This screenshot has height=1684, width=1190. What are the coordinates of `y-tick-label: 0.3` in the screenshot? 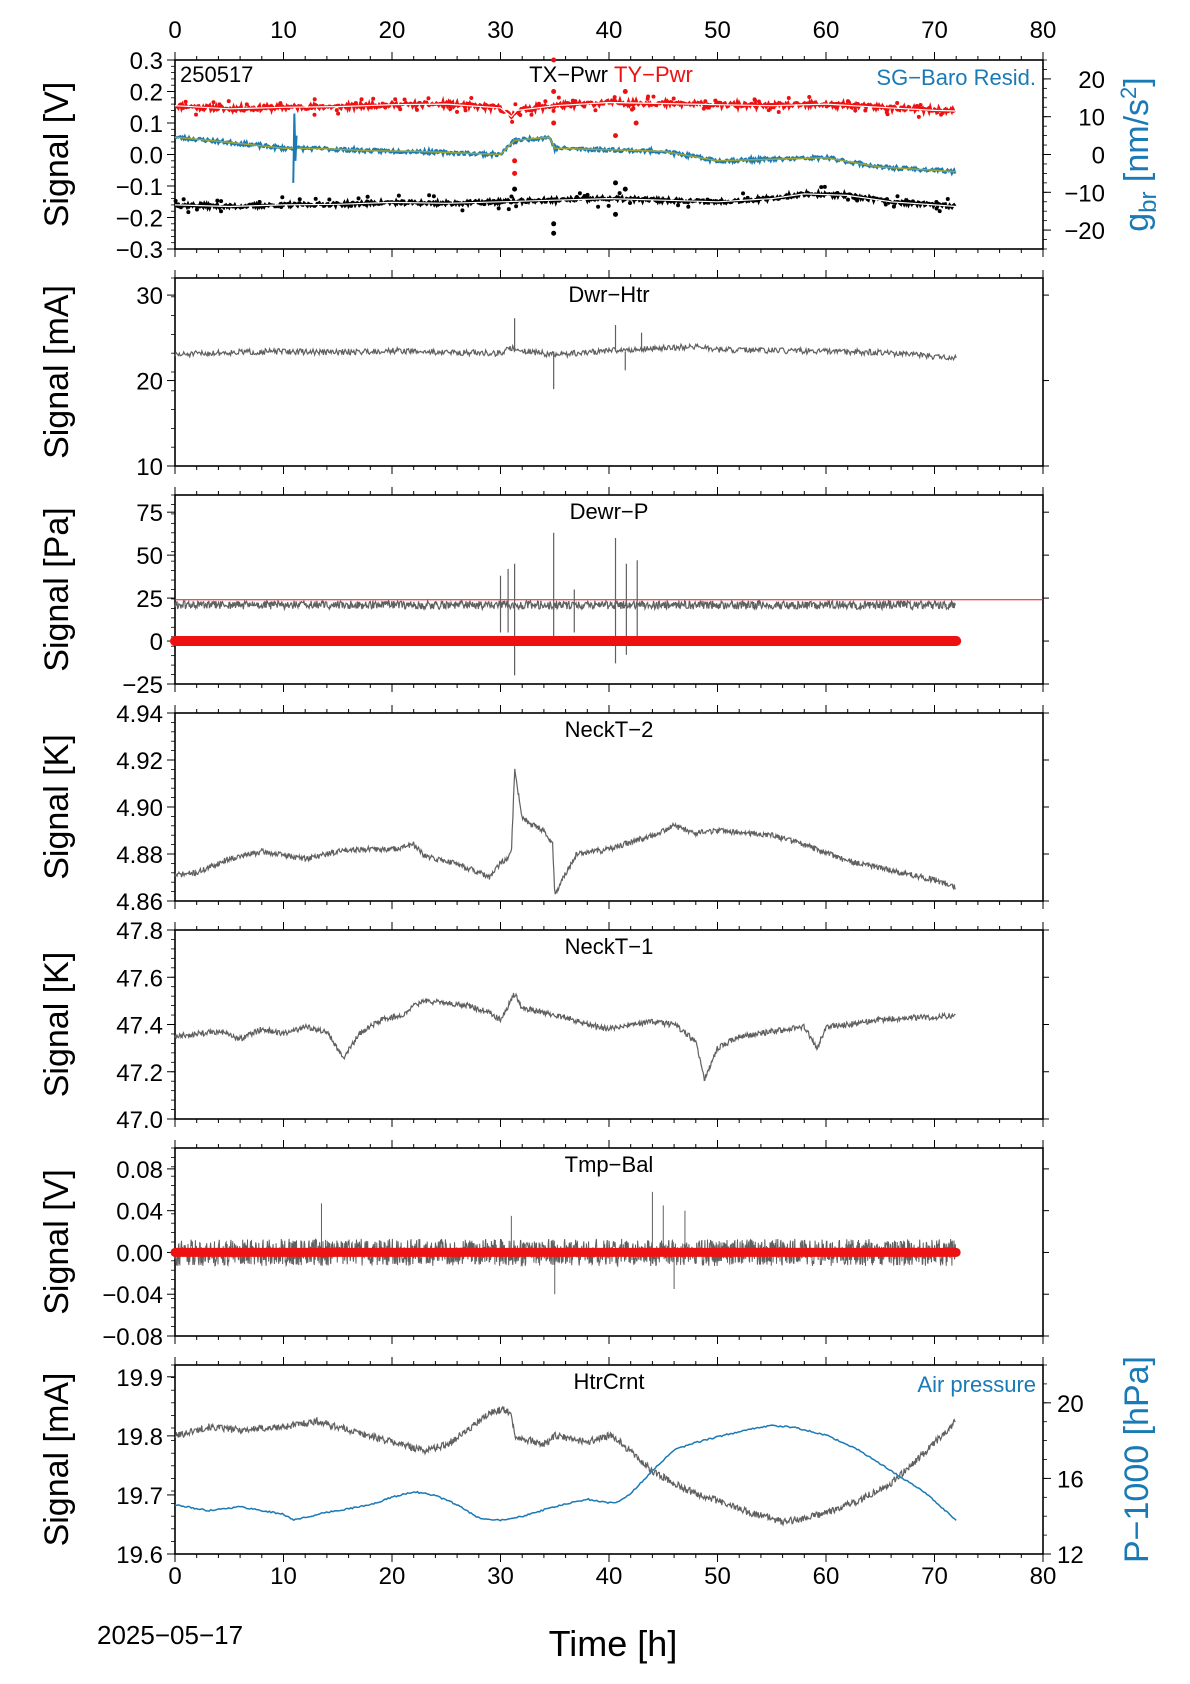 It's located at (146, 61).